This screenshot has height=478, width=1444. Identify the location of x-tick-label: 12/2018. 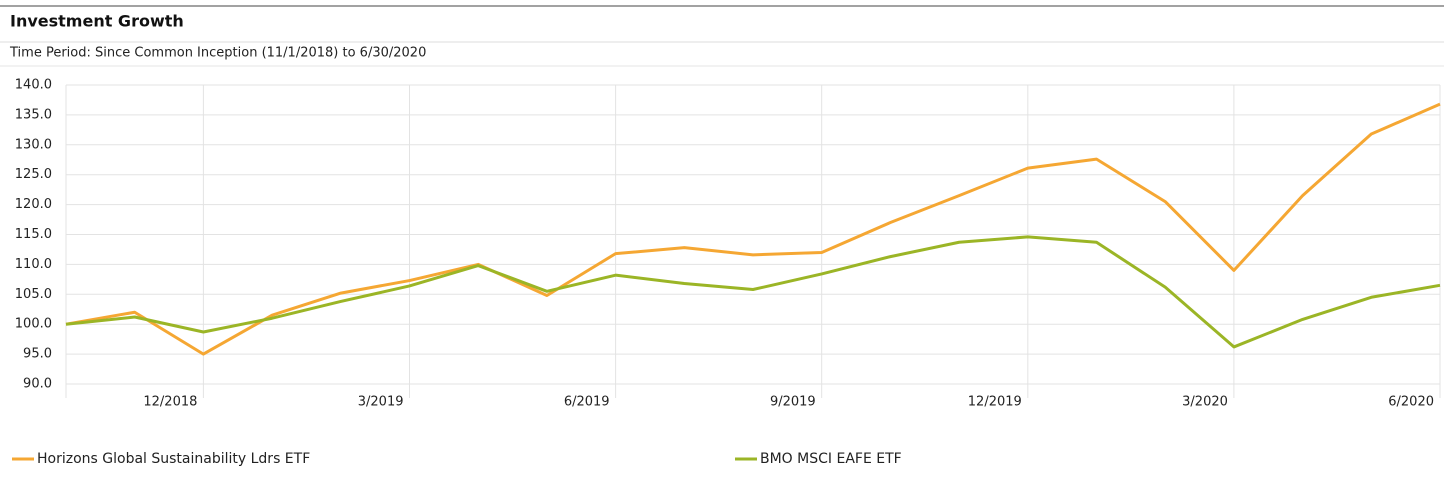
(170, 402).